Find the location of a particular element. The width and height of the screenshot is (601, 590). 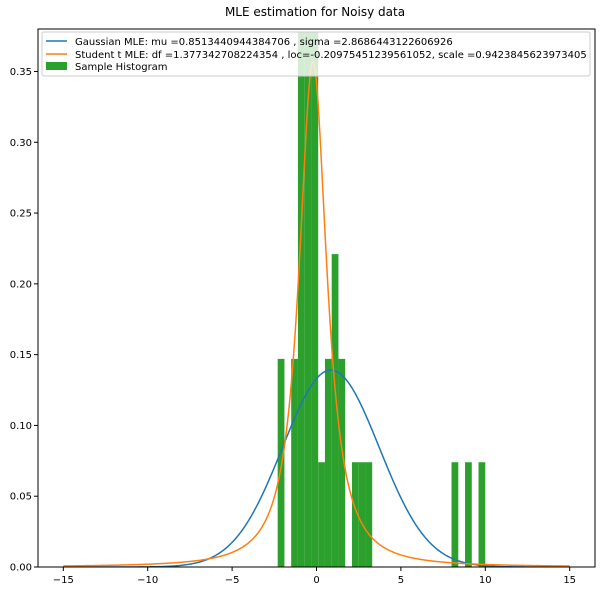

x-tick-label: 15 is located at coordinates (569, 580).